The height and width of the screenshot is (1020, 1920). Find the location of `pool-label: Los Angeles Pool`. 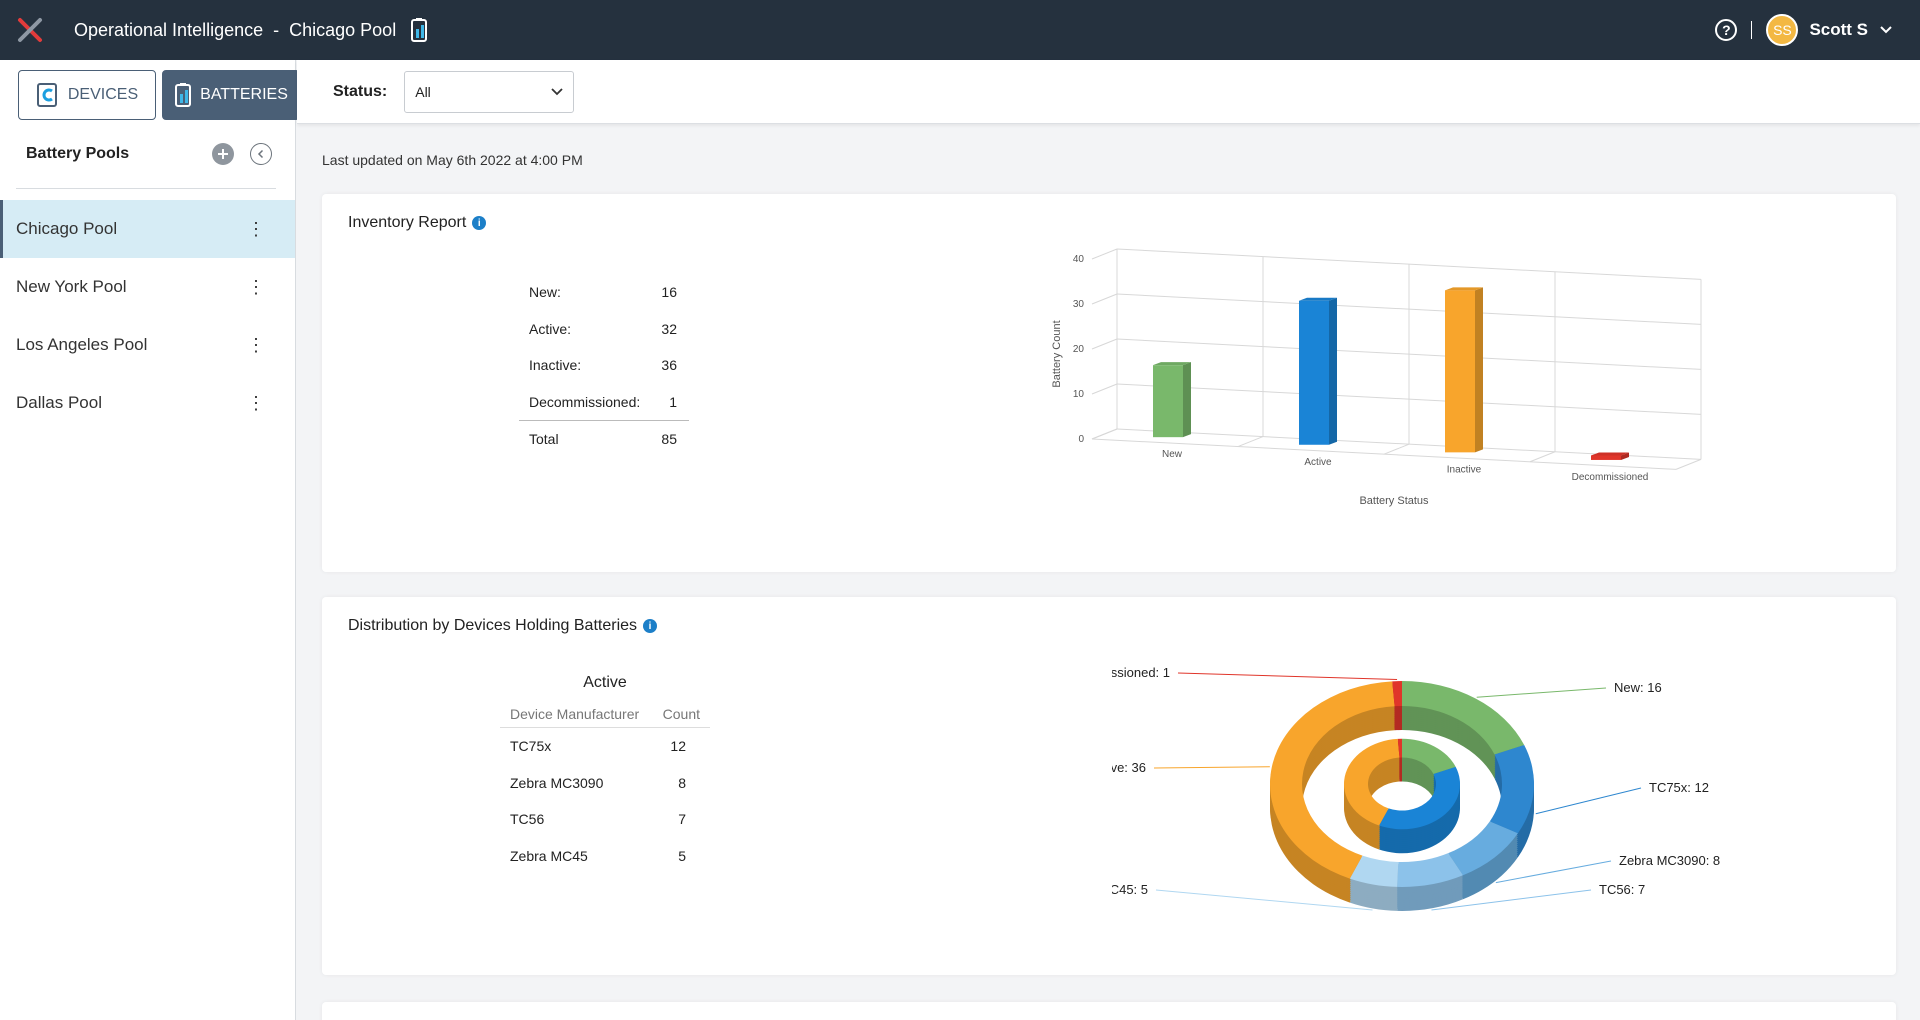

pool-label: Los Angeles Pool is located at coordinates (82, 344).